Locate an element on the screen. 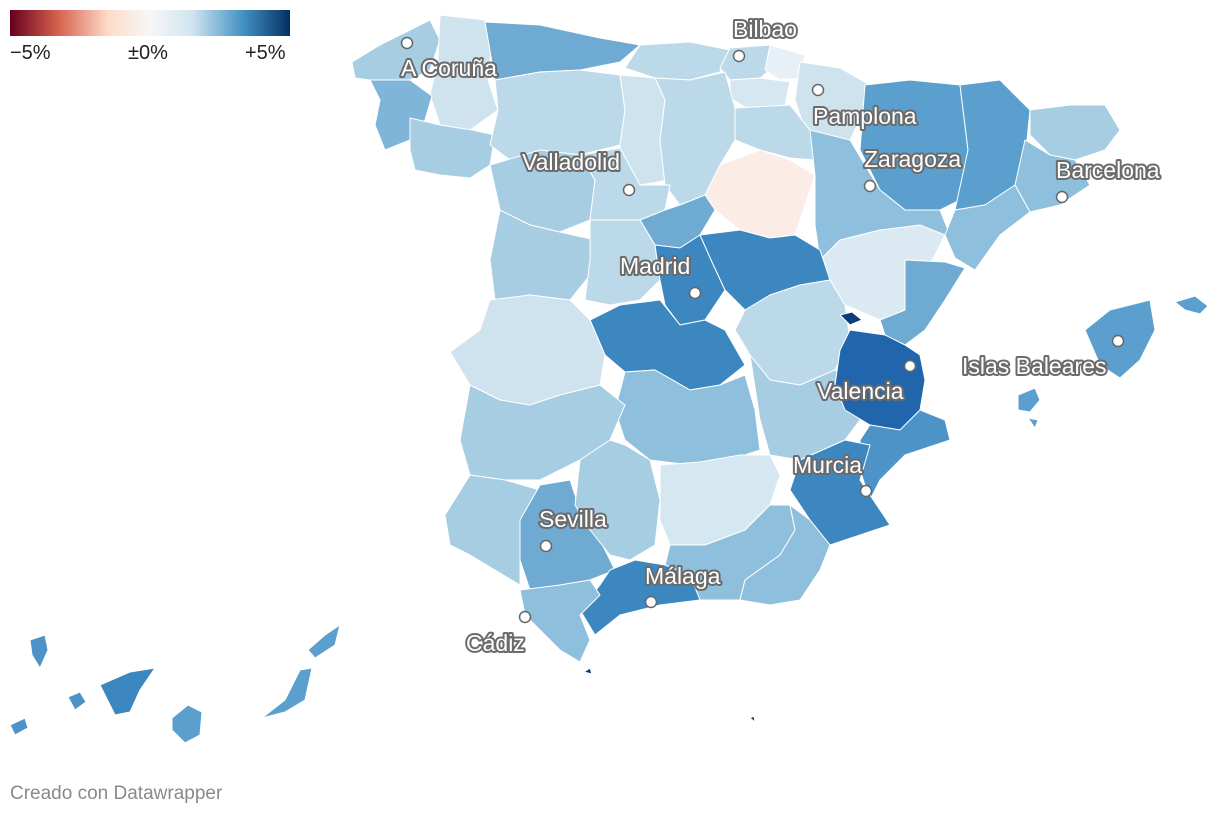  city-label-islas-baleares: Islas Baleares is located at coordinates (1034, 366).